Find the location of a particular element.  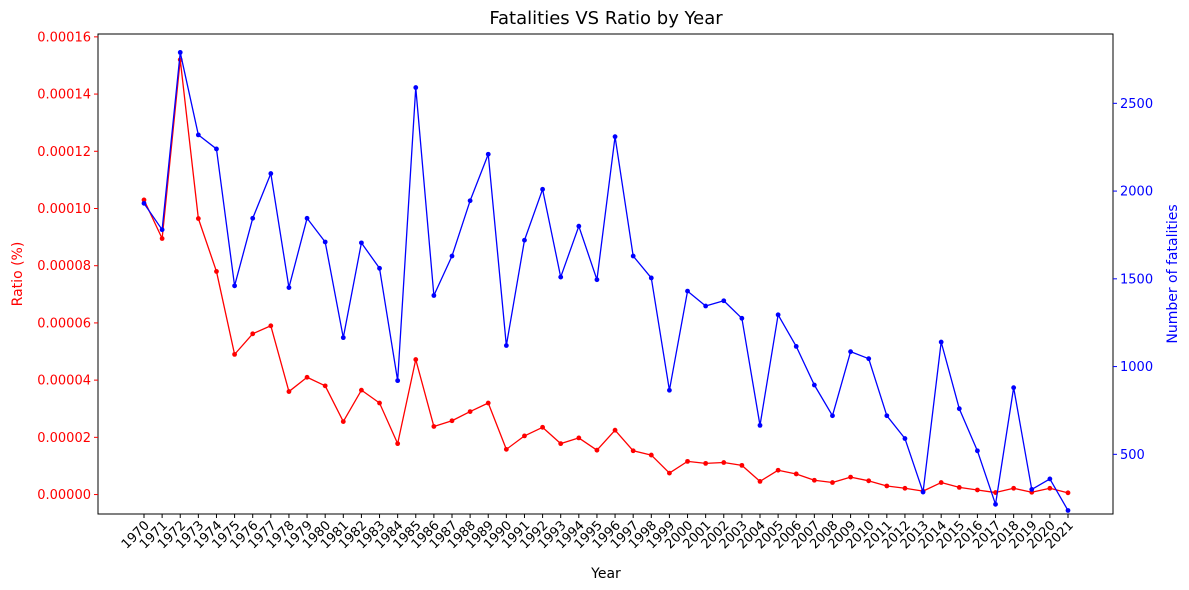

ratio-point-2005 is located at coordinates (778, 470).